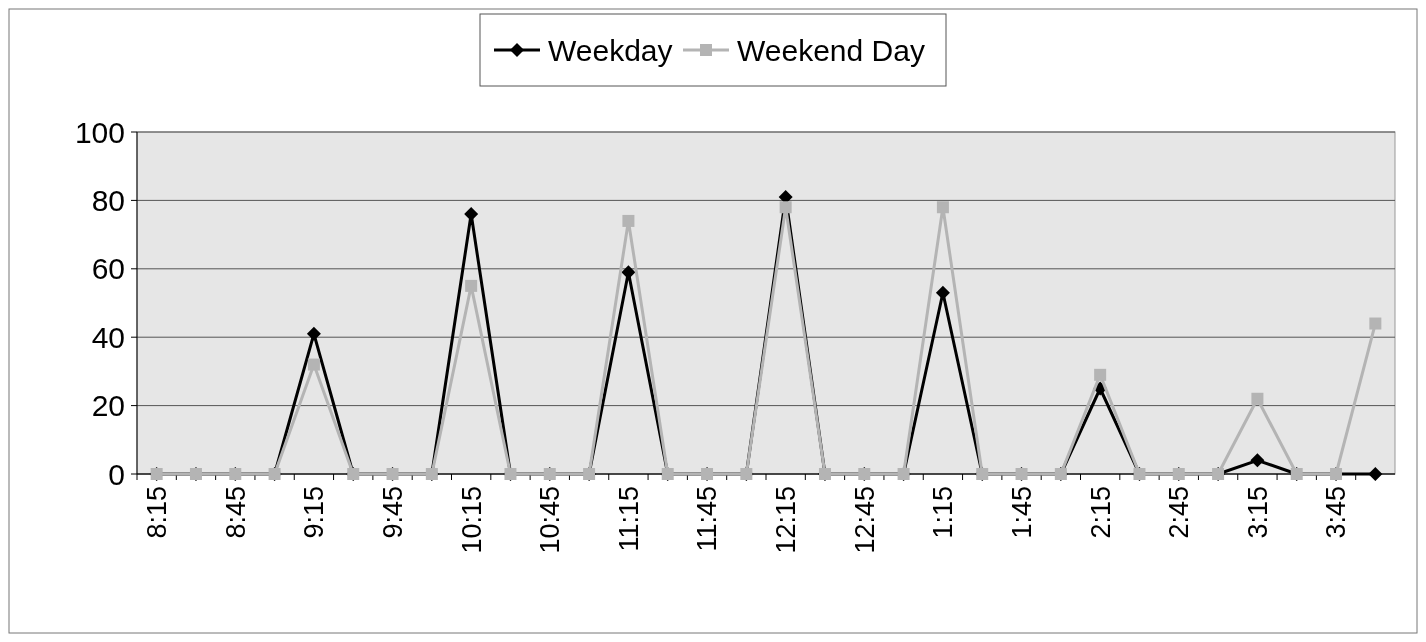 The image size is (1426, 642). Describe the element at coordinates (235, 512) in the screenshot. I see `x-tick-label: 8:45` at that location.